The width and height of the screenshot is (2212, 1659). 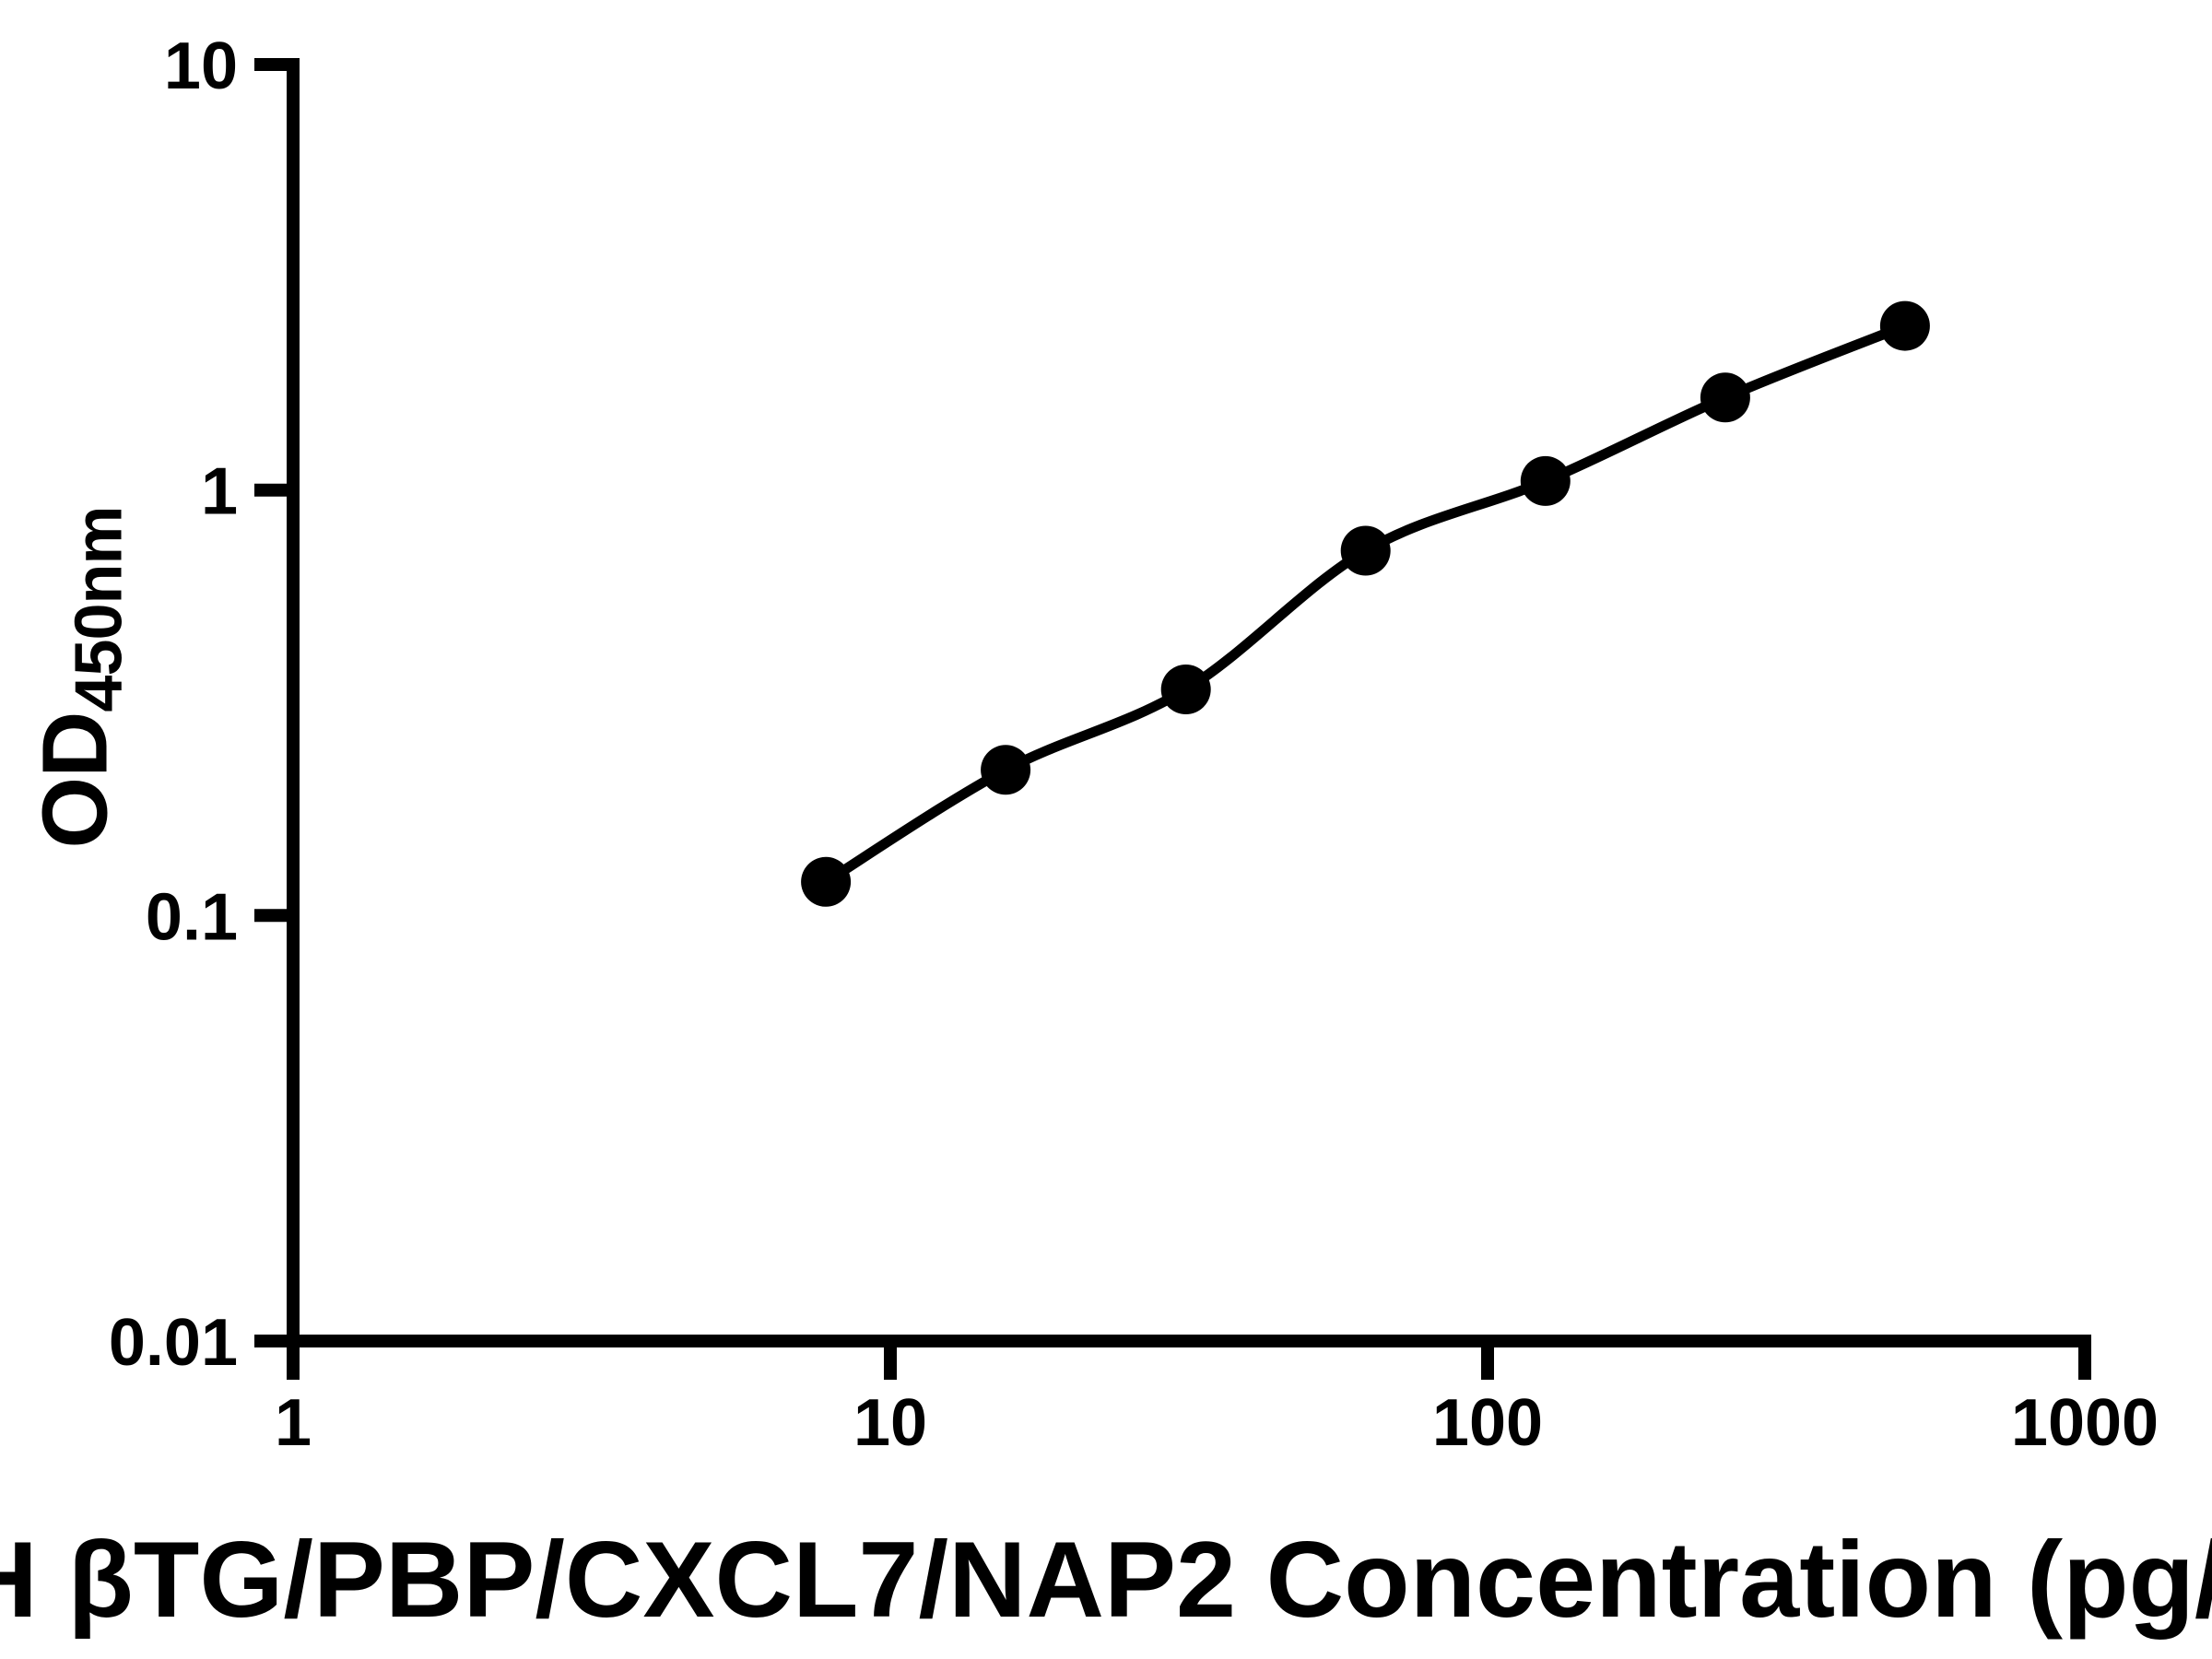 I want to click on x-axis-label: H βTG/PBP/CXCL7/NAP2 Concentration (pg/, so click(x=1106, y=1579).